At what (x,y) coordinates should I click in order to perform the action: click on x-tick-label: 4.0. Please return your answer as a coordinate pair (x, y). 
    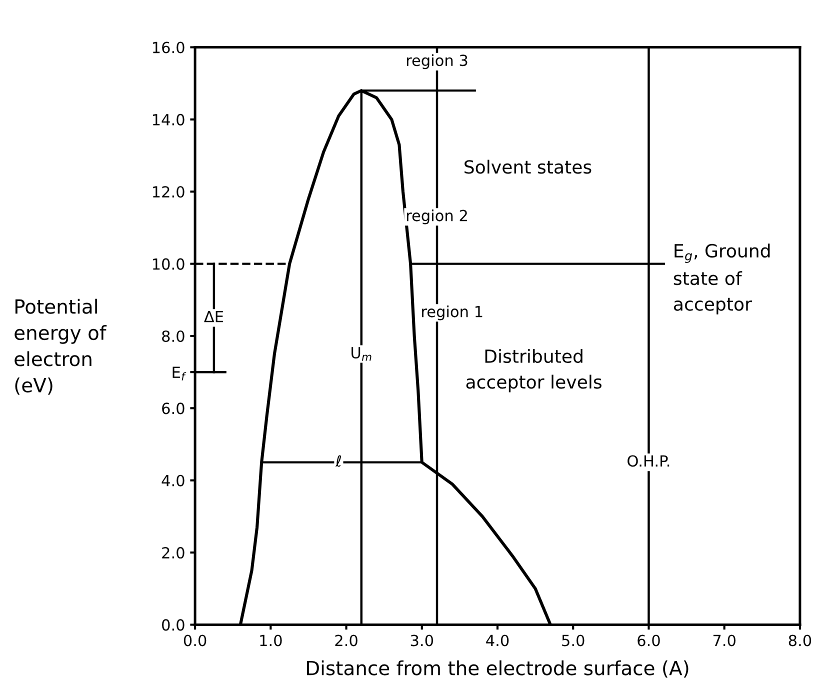
    Looking at the image, I should click on (497, 640).